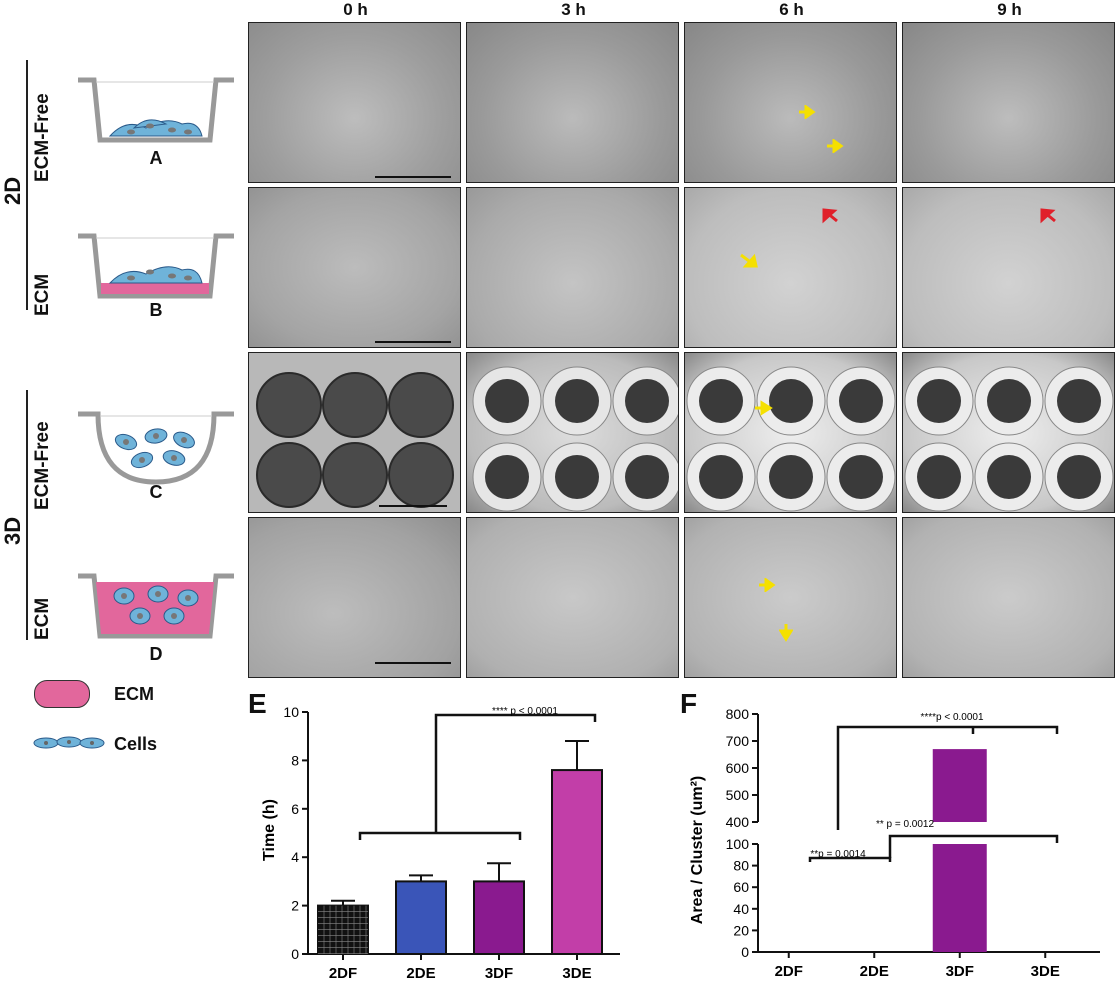  What do you see at coordinates (738, 714) in the screenshot?
I see `y-tick-label: 800` at bounding box center [738, 714].